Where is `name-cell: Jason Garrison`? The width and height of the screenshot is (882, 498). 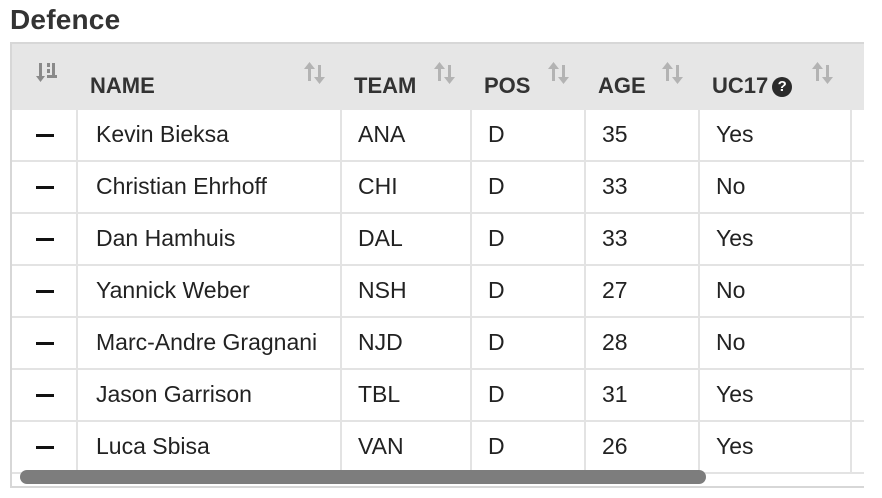
name-cell: Jason Garrison is located at coordinates (210, 395).